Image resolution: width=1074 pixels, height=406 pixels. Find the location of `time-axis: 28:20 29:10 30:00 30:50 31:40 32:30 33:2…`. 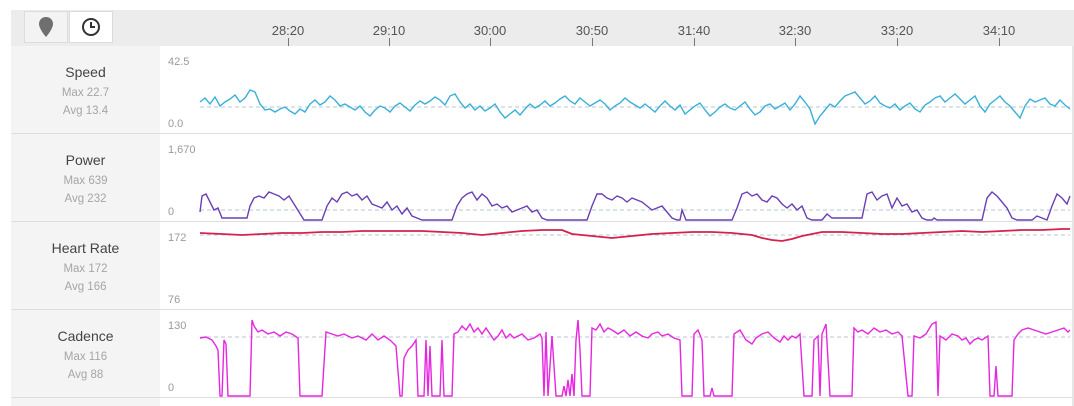

time-axis: 28:20 29:10 30:00 30:50 31:40 32:30 33:2… is located at coordinates (618, 28).